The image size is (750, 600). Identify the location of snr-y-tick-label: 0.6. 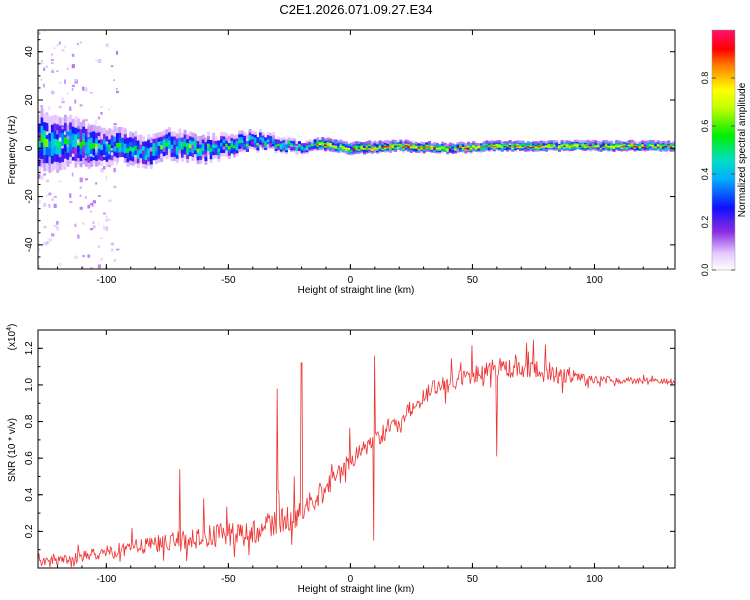
(29, 458).